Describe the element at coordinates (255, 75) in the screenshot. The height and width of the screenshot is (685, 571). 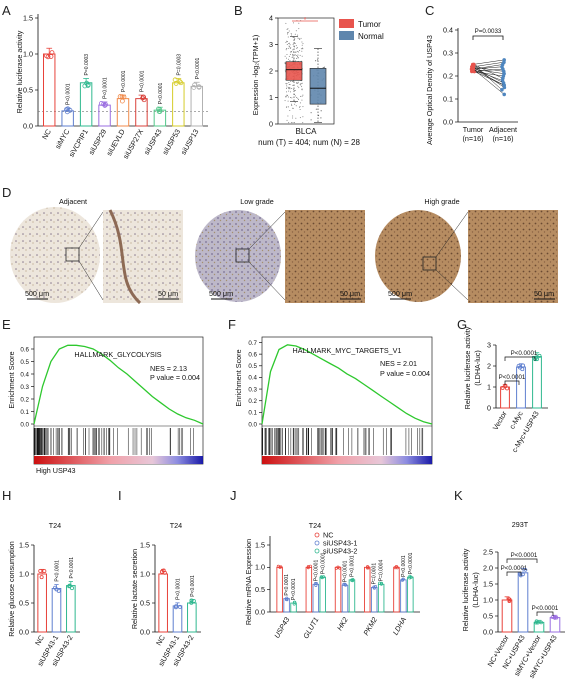
I see `panel-b-ylabel: Expression -log₂(TPM+1)` at that location.